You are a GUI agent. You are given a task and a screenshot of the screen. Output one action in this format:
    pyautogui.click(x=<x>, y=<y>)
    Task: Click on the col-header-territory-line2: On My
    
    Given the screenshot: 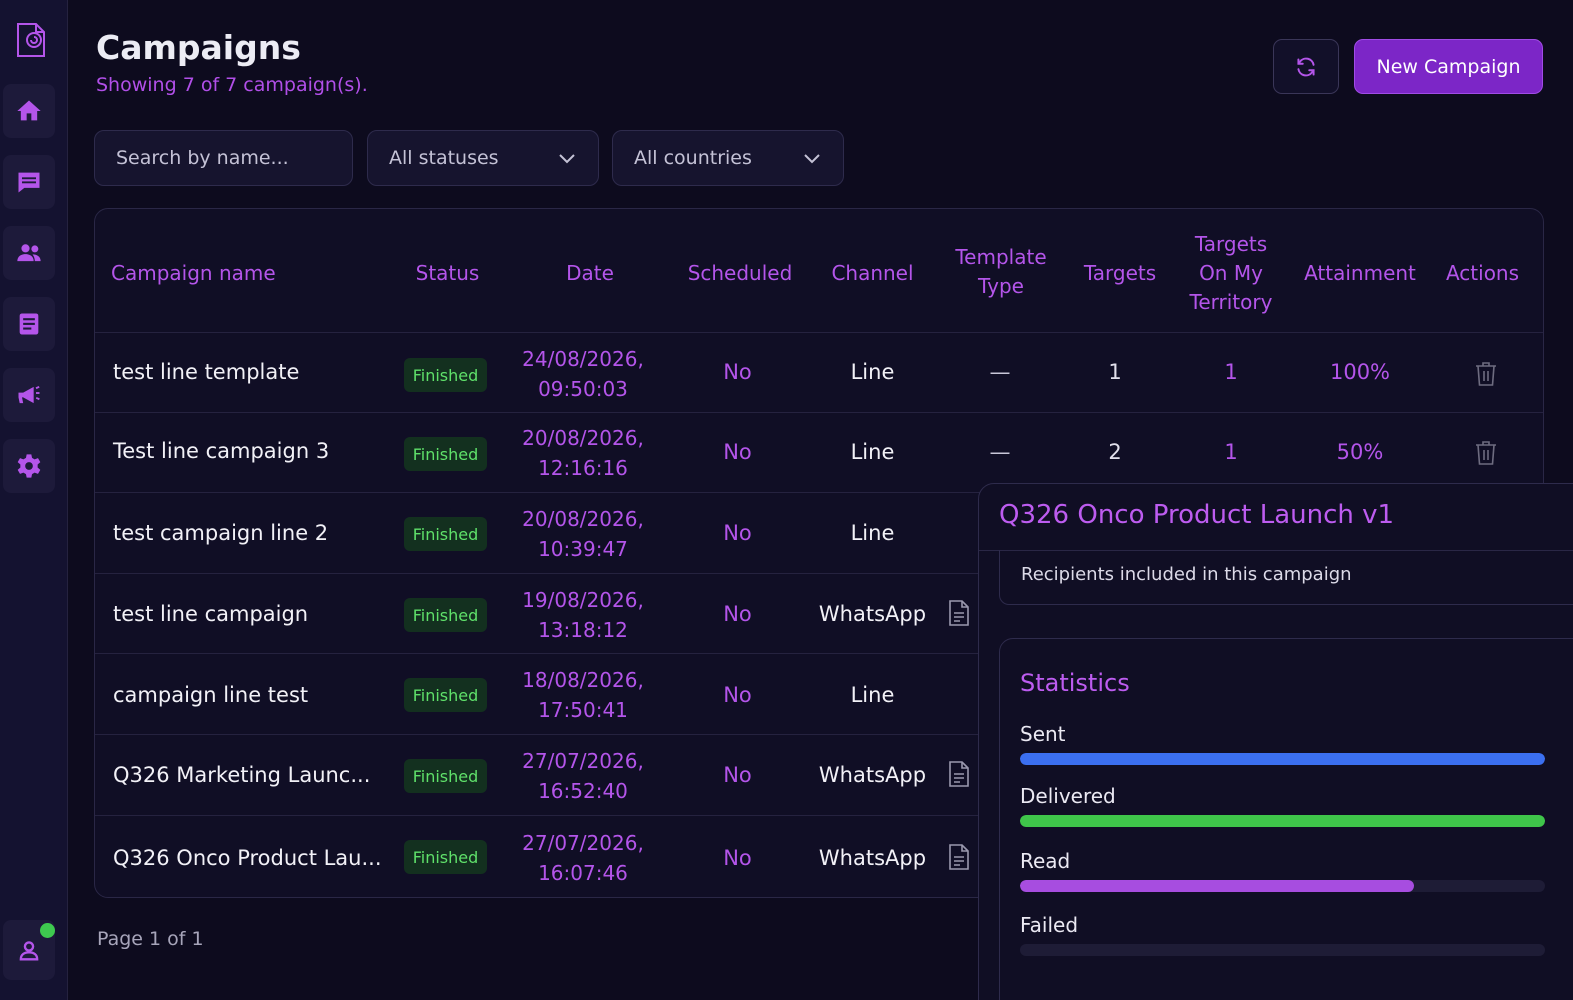 What is the action you would take?
    pyautogui.click(x=1231, y=273)
    